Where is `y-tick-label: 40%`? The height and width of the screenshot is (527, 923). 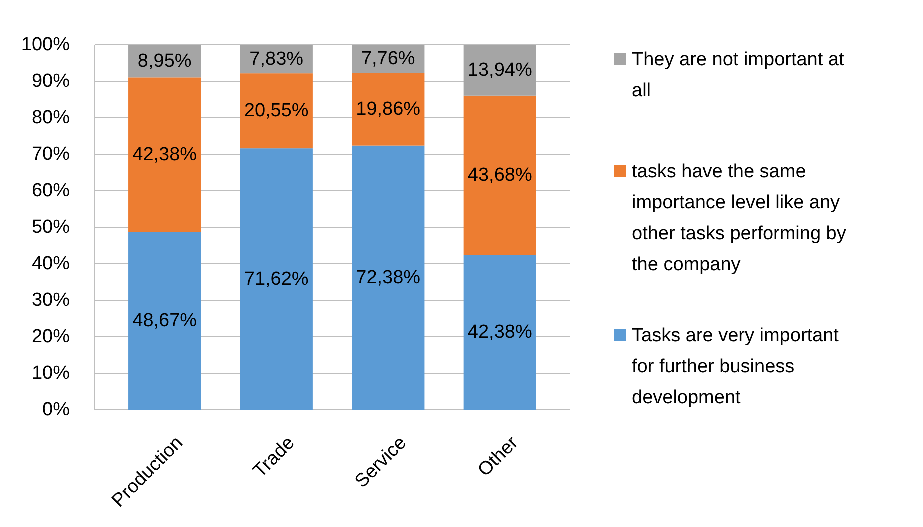
y-tick-label: 40% is located at coordinates (51, 264).